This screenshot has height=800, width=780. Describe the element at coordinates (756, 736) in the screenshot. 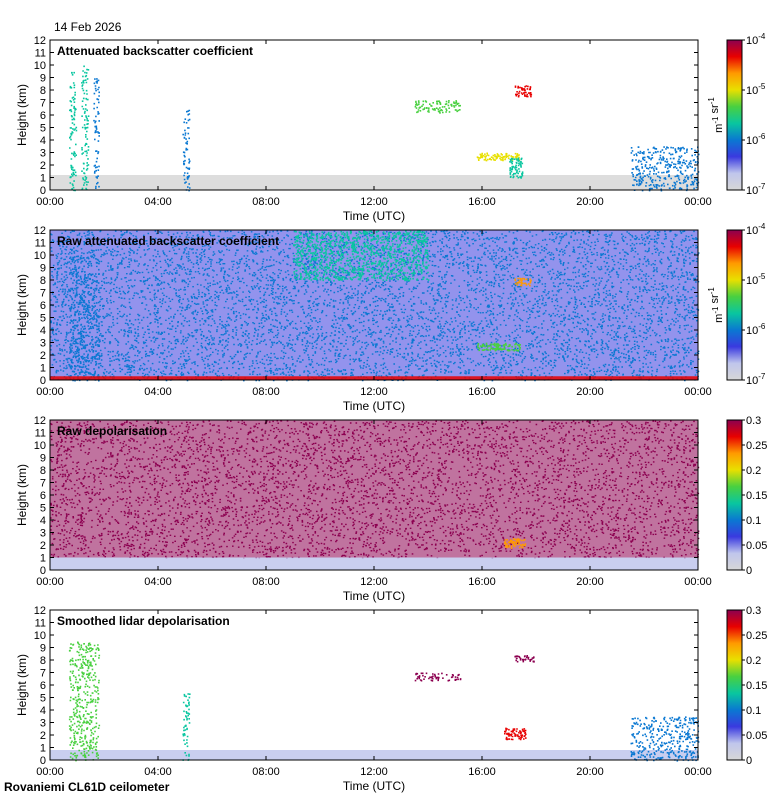

I see `colorbar-tick-label: 0.05` at that location.